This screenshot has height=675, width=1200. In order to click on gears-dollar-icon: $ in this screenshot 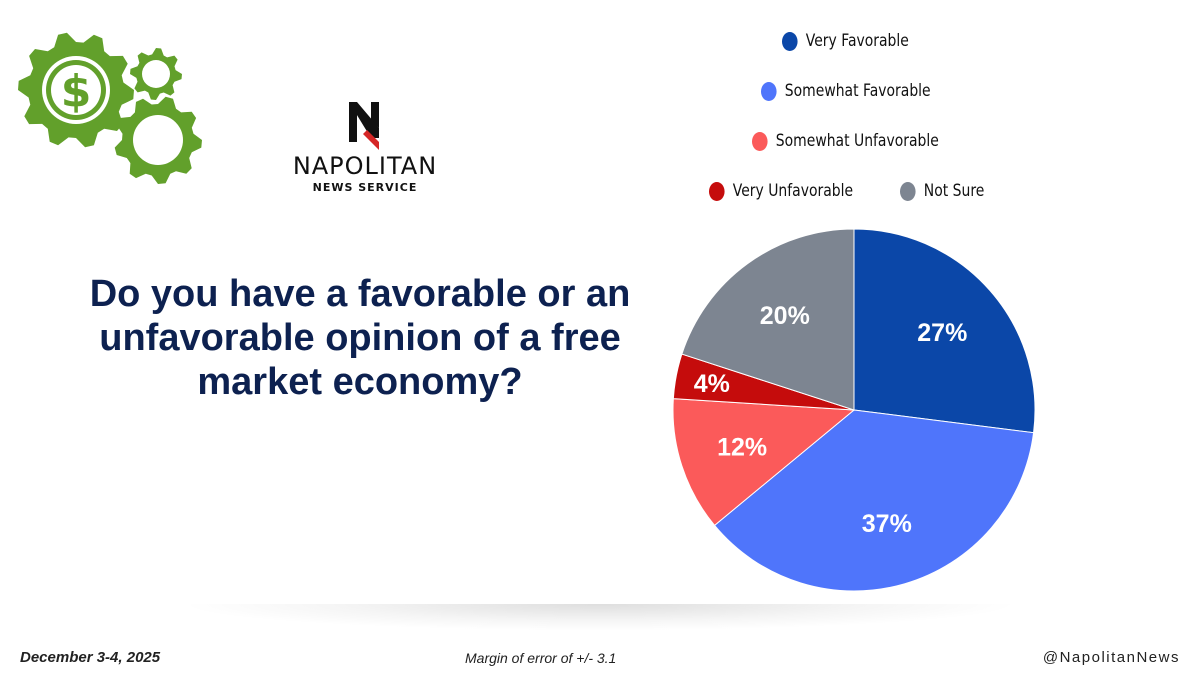, I will do `click(110, 108)`.